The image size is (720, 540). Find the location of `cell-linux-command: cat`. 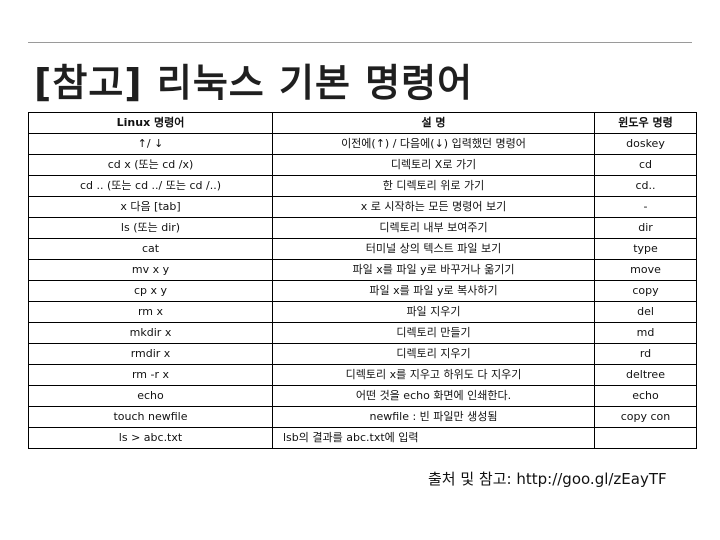

cell-linux-command: cat is located at coordinates (150, 249).